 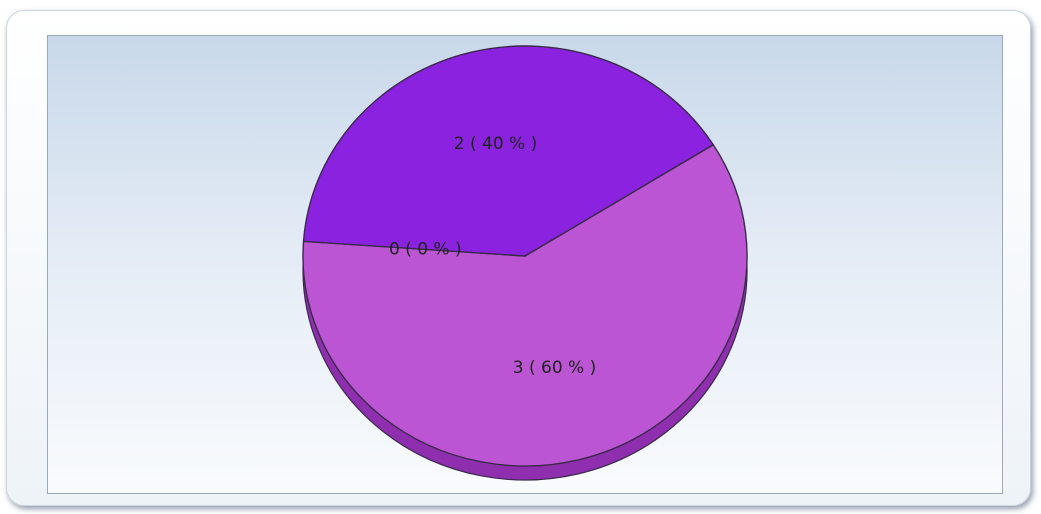 What do you see at coordinates (492, 256) in the screenshot?
I see `pie-labels: 3 ( 60 % ) 0 ( 0 % ) 2 ( 40 % )` at bounding box center [492, 256].